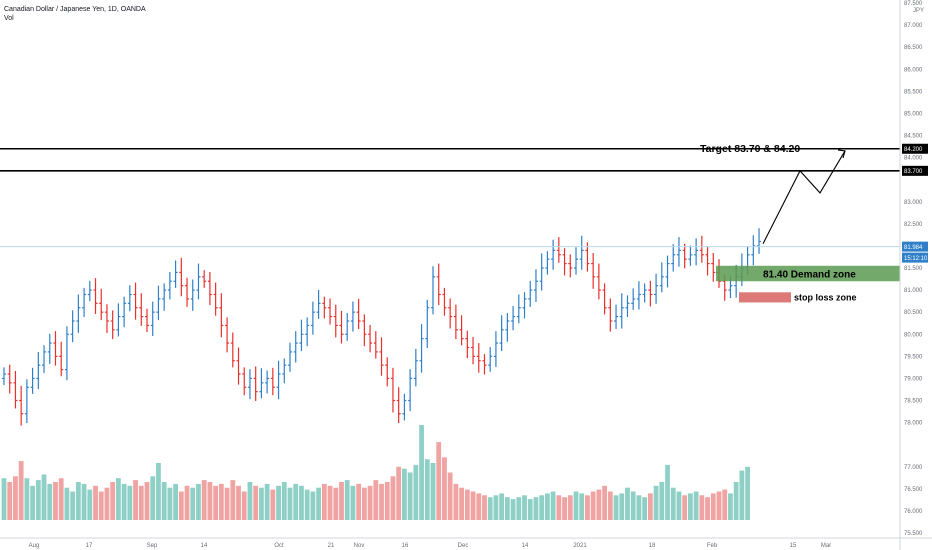 Image resolution: width=932 pixels, height=550 pixels. What do you see at coordinates (152, 546) in the screenshot?
I see `time-tick-label: Sep` at bounding box center [152, 546].